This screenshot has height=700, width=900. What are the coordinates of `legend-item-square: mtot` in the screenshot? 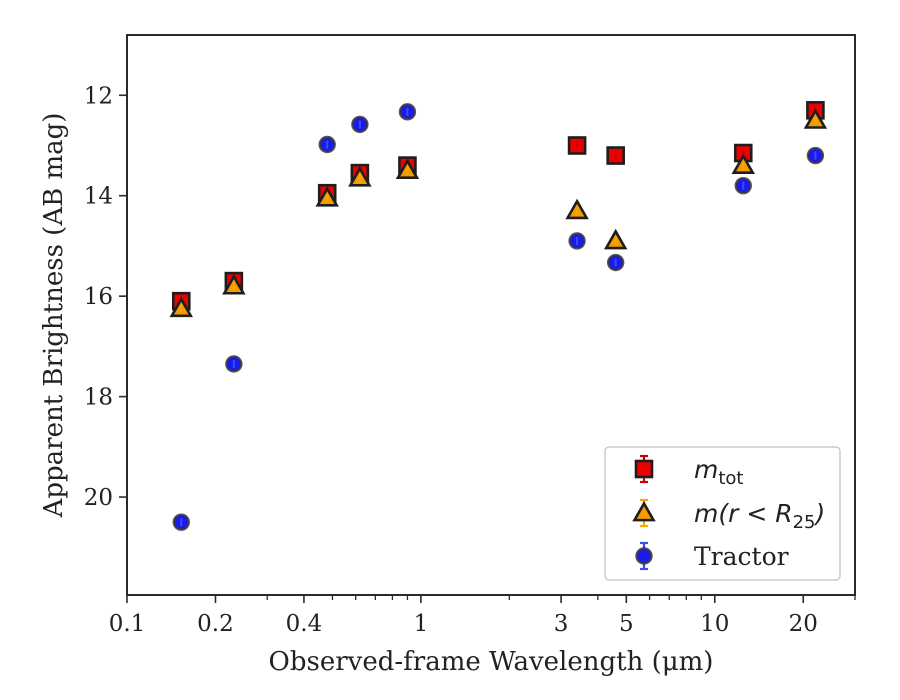 It's located at (689, 471).